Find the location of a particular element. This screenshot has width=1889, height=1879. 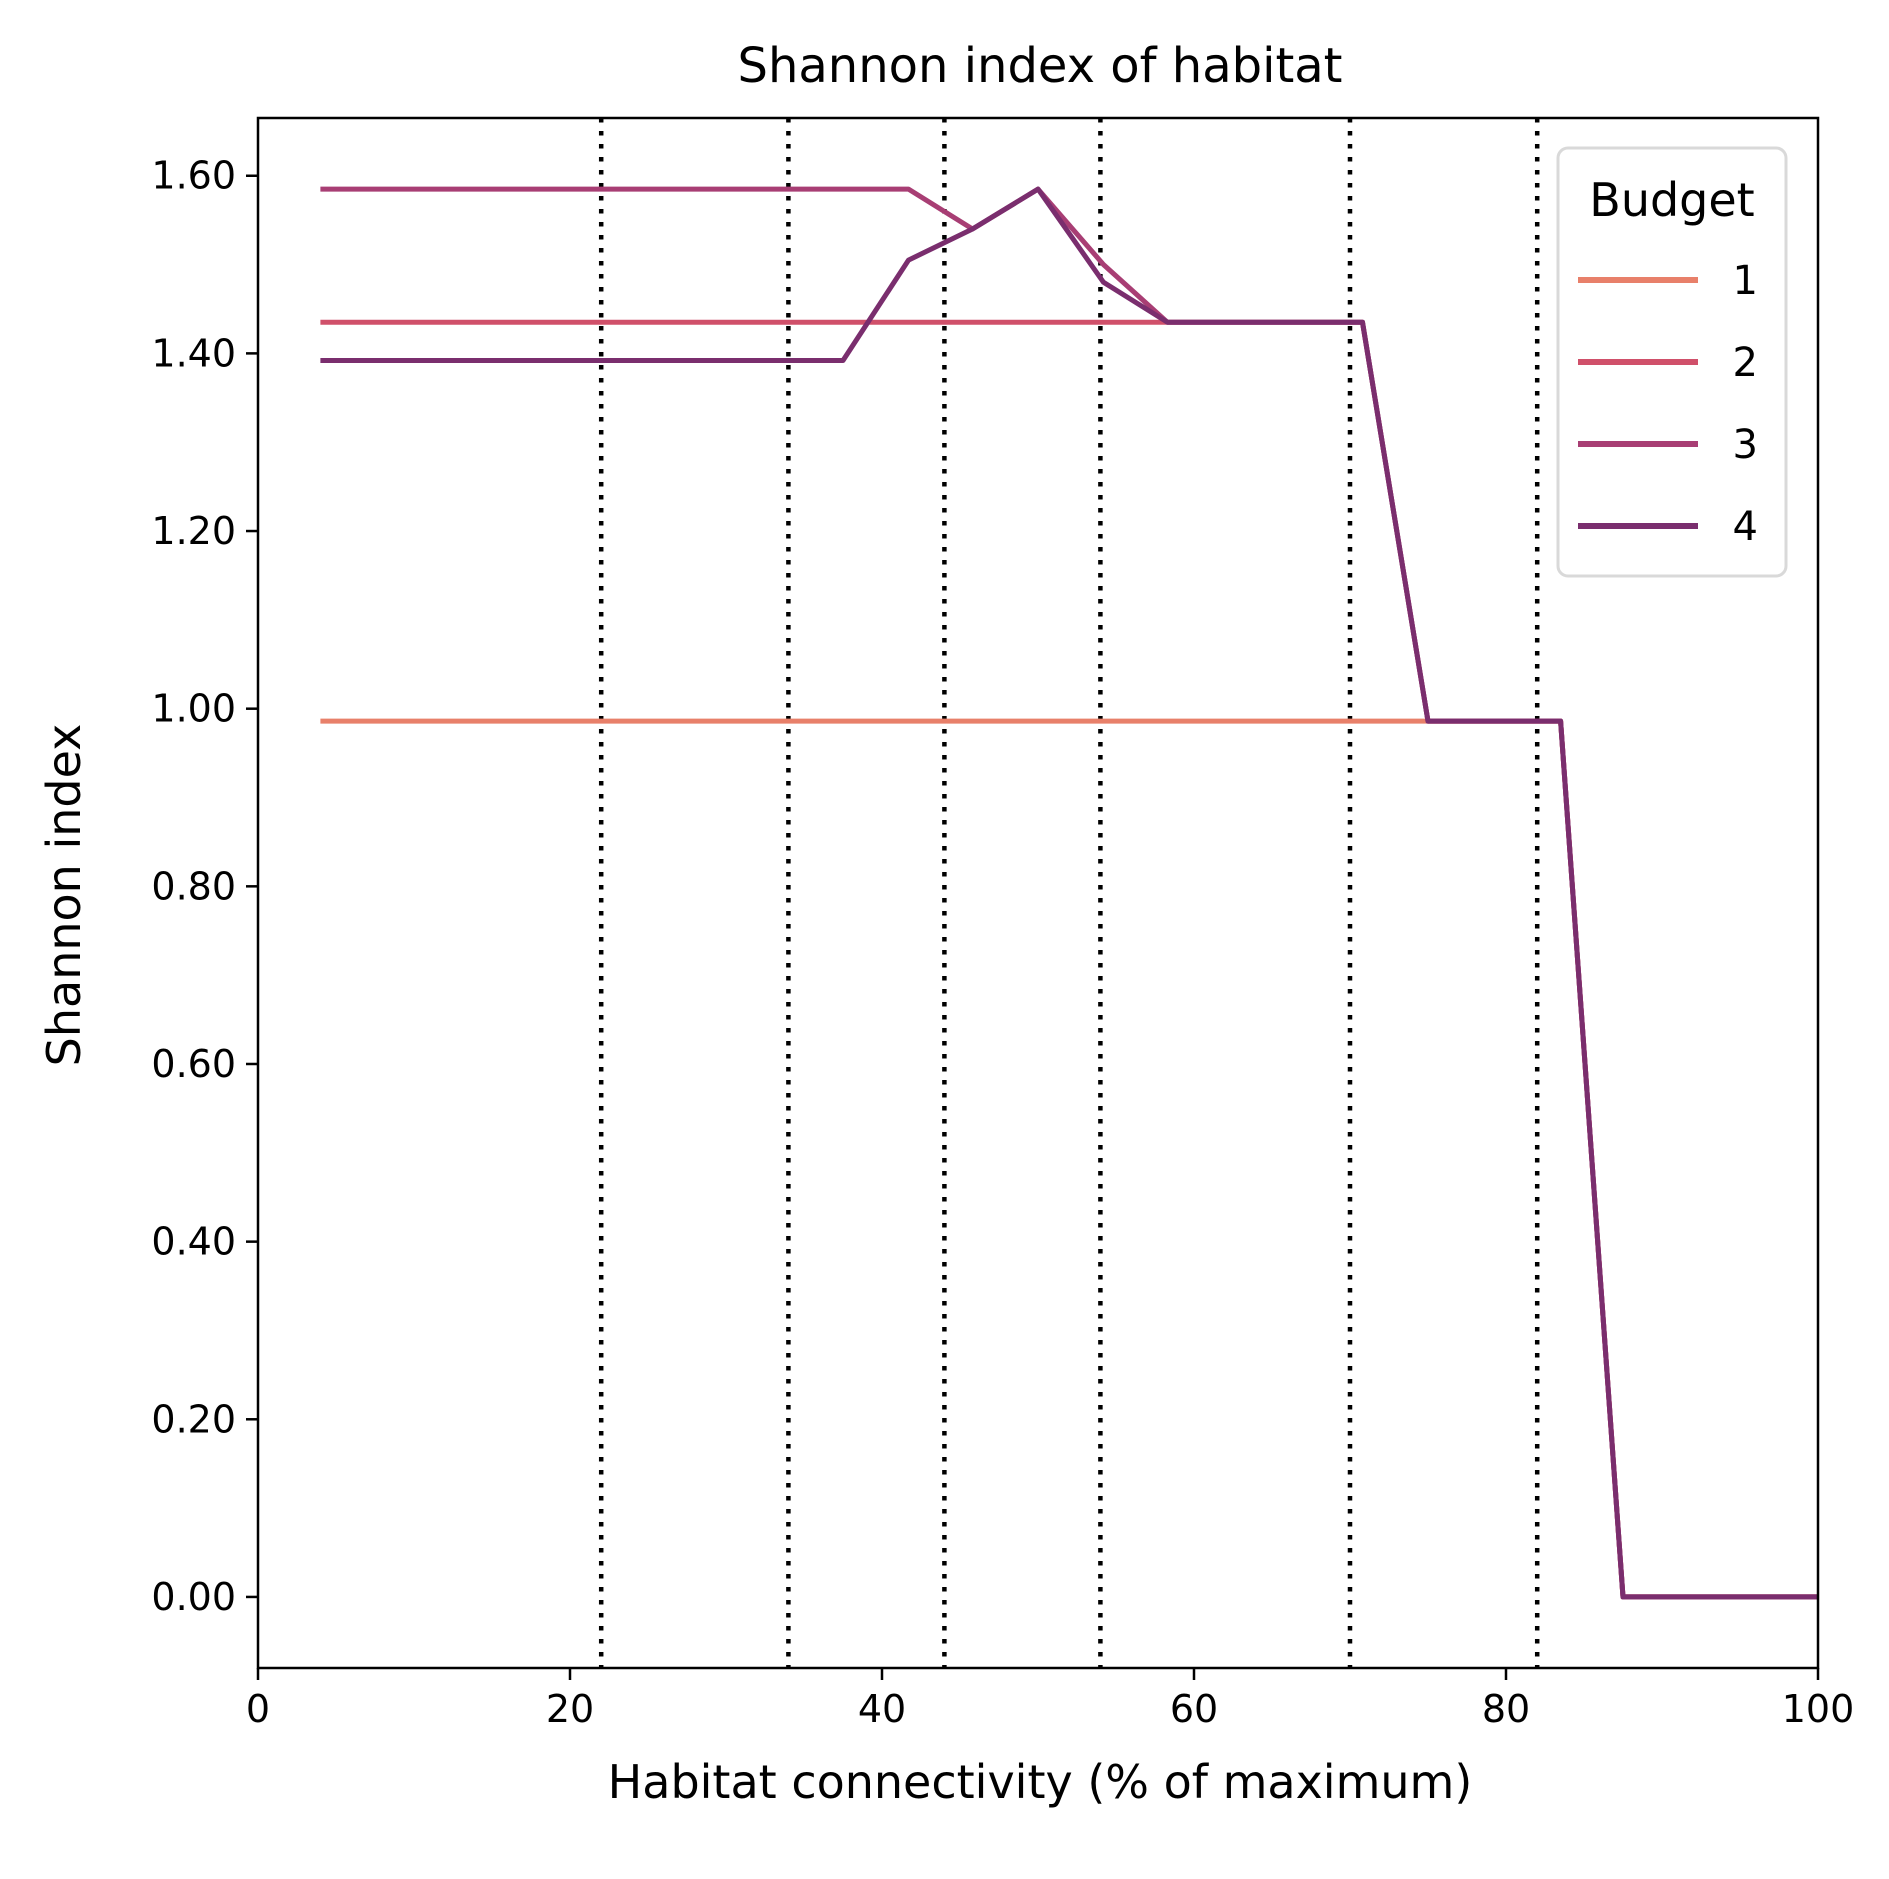

y-tick-label: 1.20 is located at coordinates (193, 531).